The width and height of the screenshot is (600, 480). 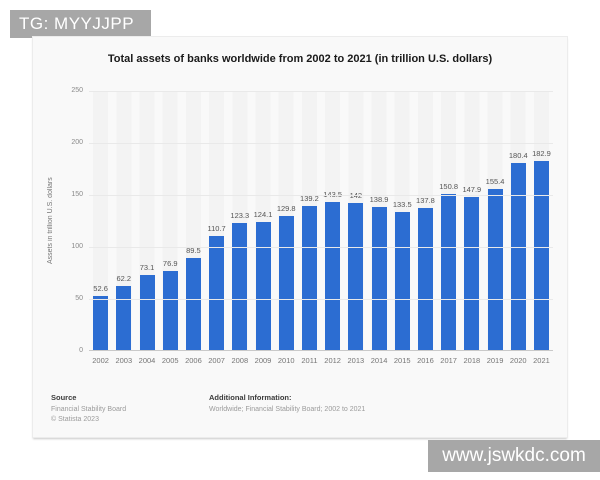 What do you see at coordinates (286, 360) in the screenshot?
I see `x-tick-label-2010: 2010` at bounding box center [286, 360].